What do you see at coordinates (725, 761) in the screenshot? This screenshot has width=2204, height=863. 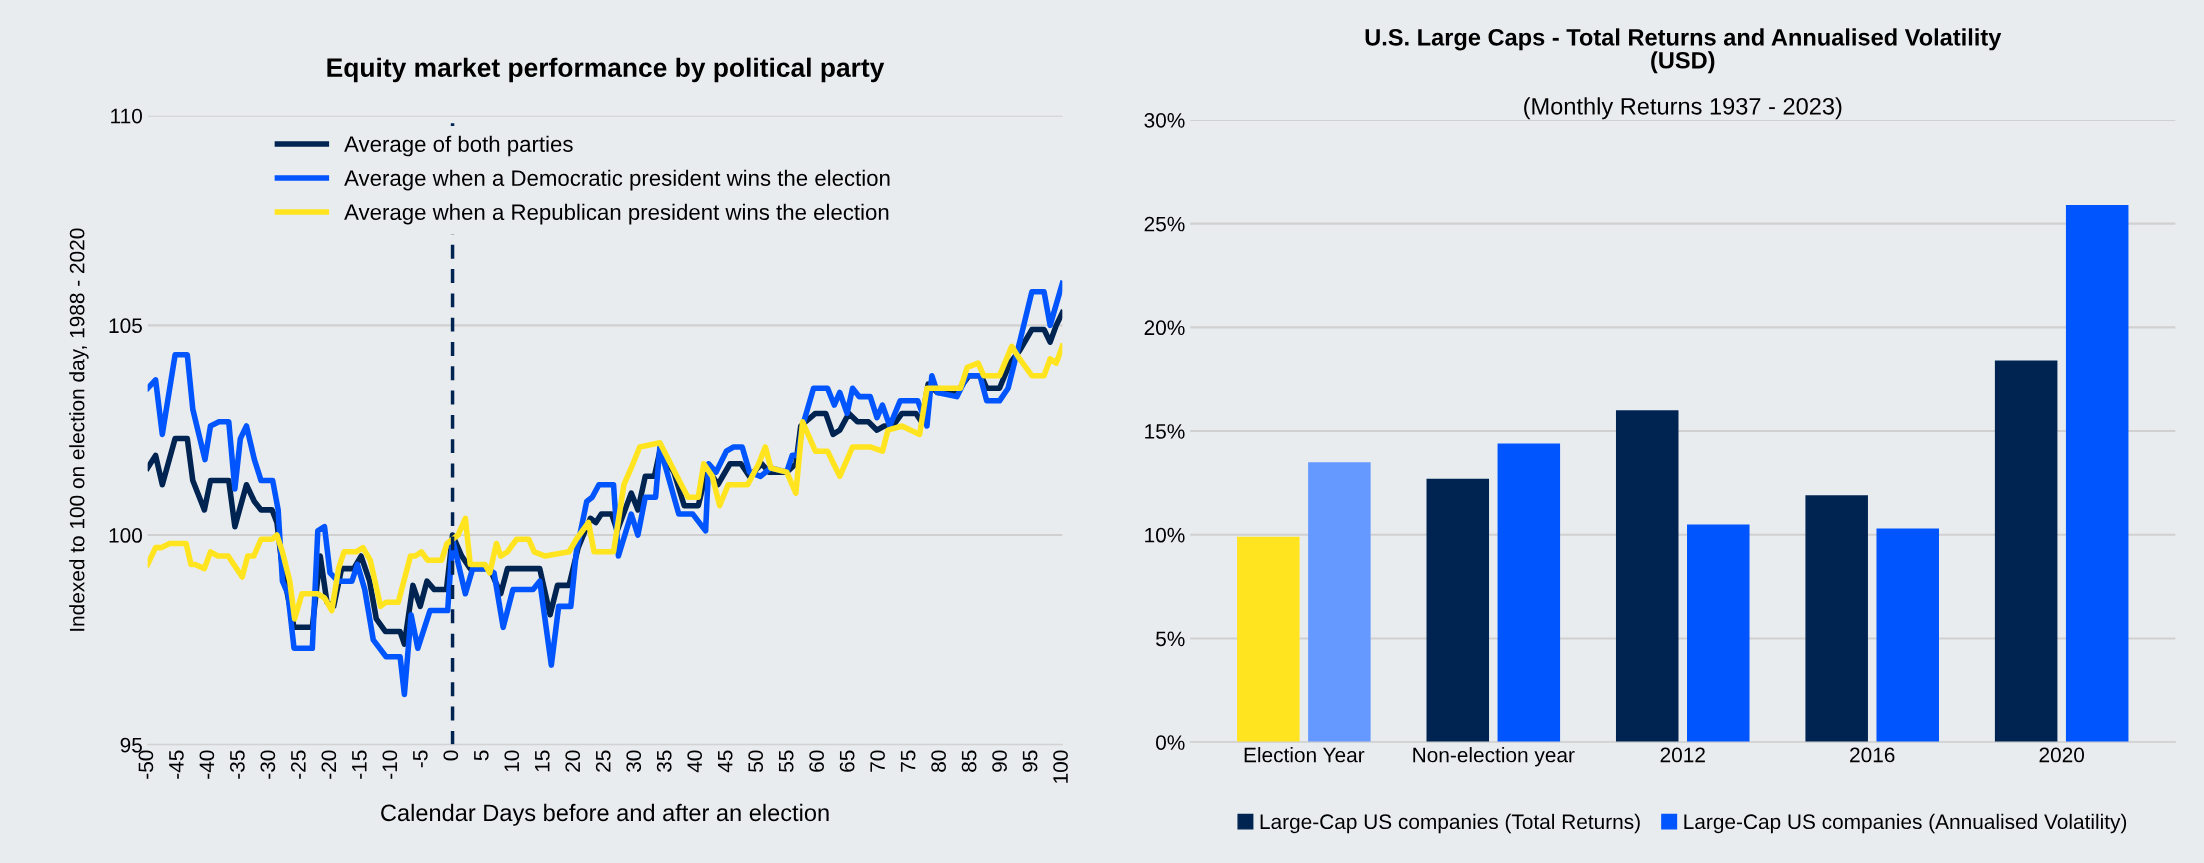 I see `x-tick-label: 45` at bounding box center [725, 761].